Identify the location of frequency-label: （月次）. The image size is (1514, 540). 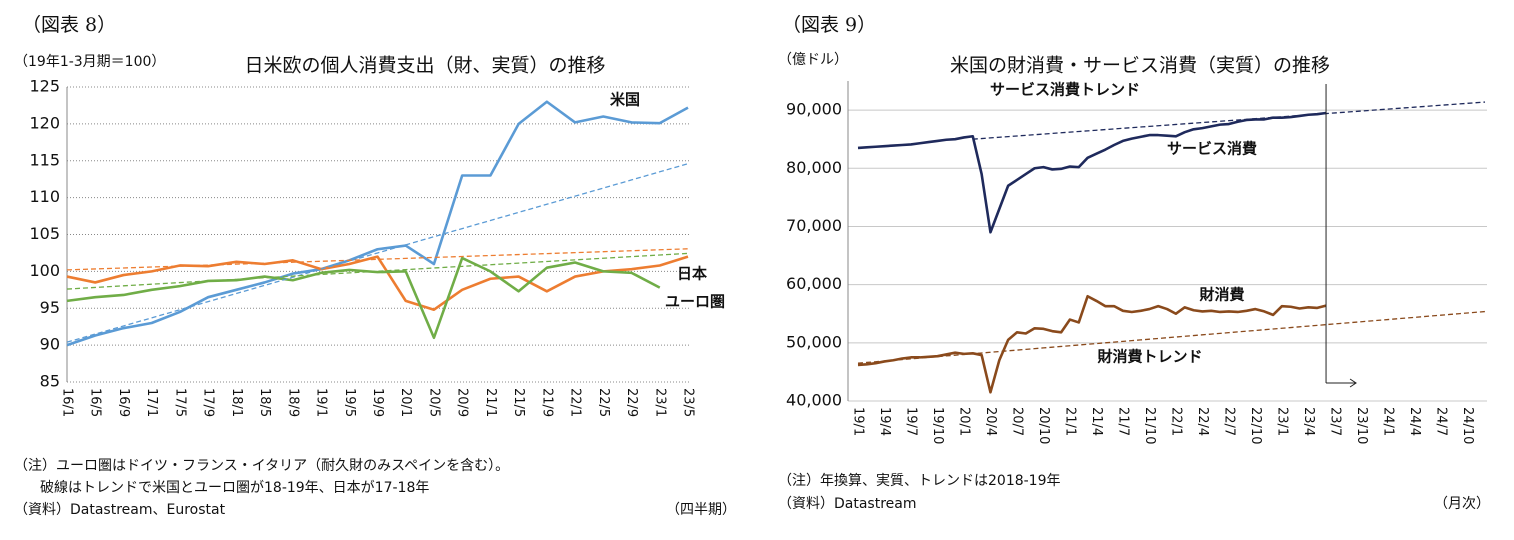
(1462, 504).